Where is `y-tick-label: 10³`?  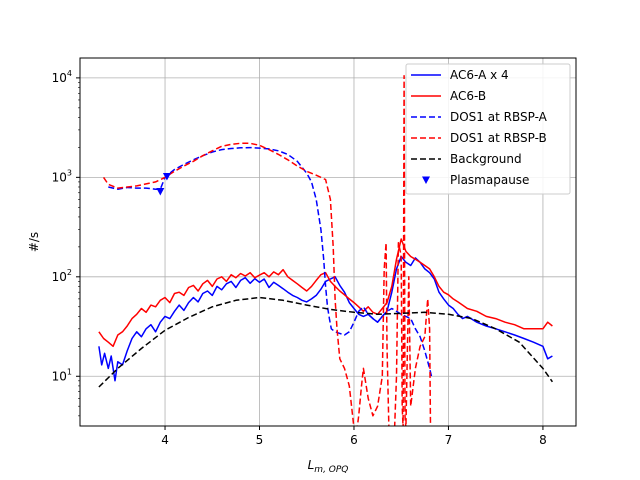
y-tick-label: 10³ is located at coordinates (62, 176).